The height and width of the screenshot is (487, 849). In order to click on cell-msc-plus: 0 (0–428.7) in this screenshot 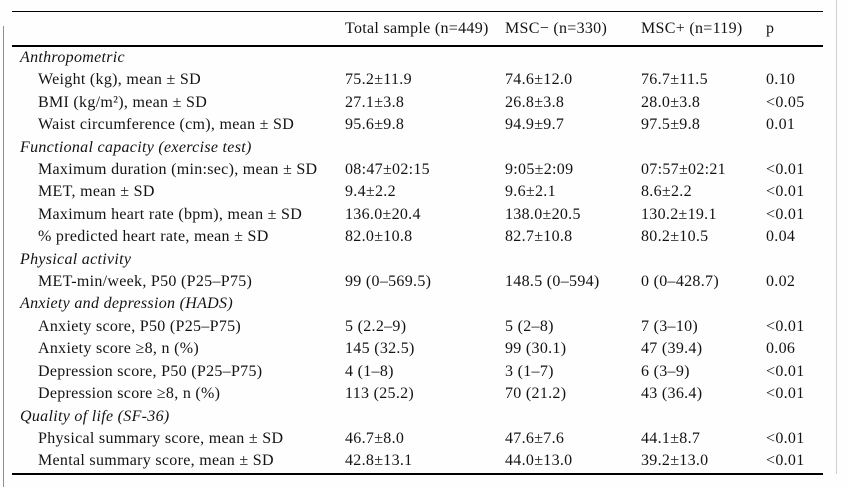, I will do `click(680, 282)`.